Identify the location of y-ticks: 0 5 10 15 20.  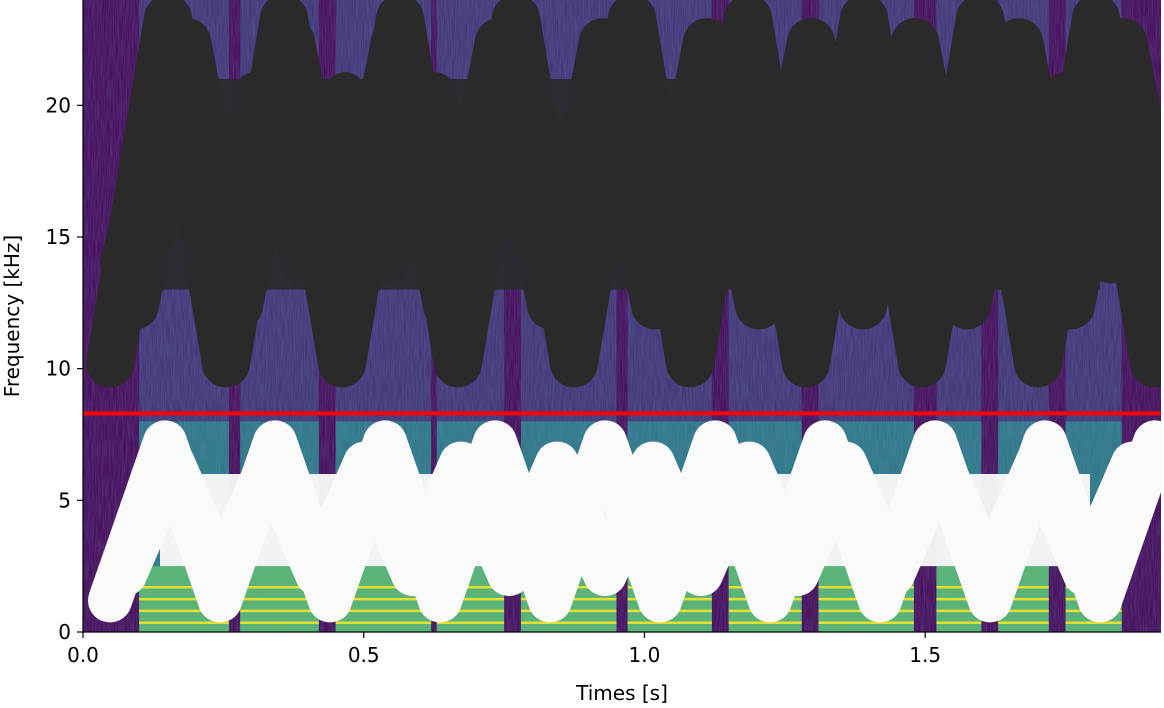
(64, 368).